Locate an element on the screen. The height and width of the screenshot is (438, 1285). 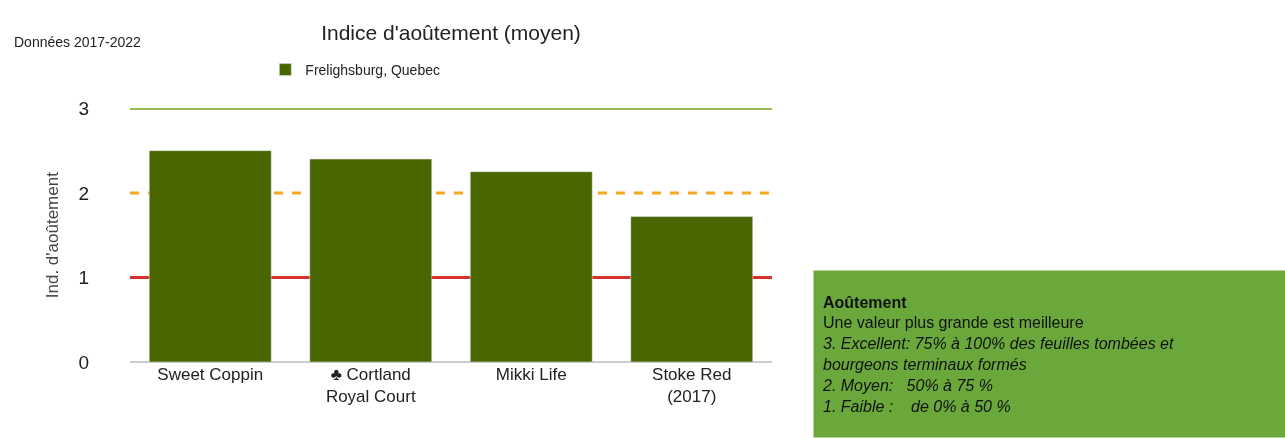
chart-title: Indice d'aoûtement (moyen) is located at coordinates (451, 33).